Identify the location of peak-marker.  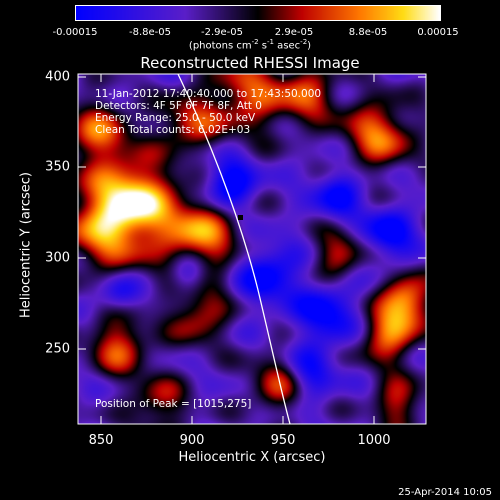
(240, 217).